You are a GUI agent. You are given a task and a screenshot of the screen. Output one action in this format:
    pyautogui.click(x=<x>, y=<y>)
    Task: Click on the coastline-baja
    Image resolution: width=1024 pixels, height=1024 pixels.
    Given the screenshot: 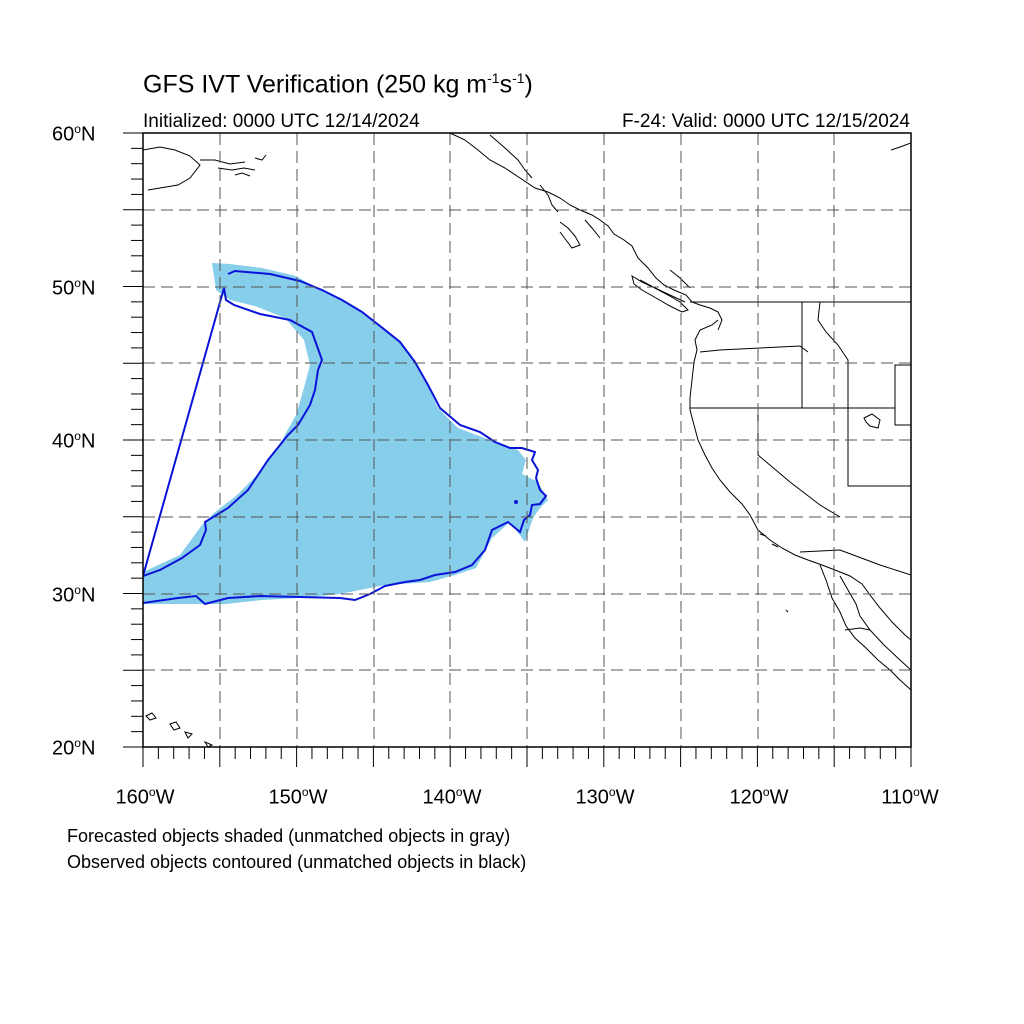 What is the action you would take?
    pyautogui.click(x=865, y=627)
    